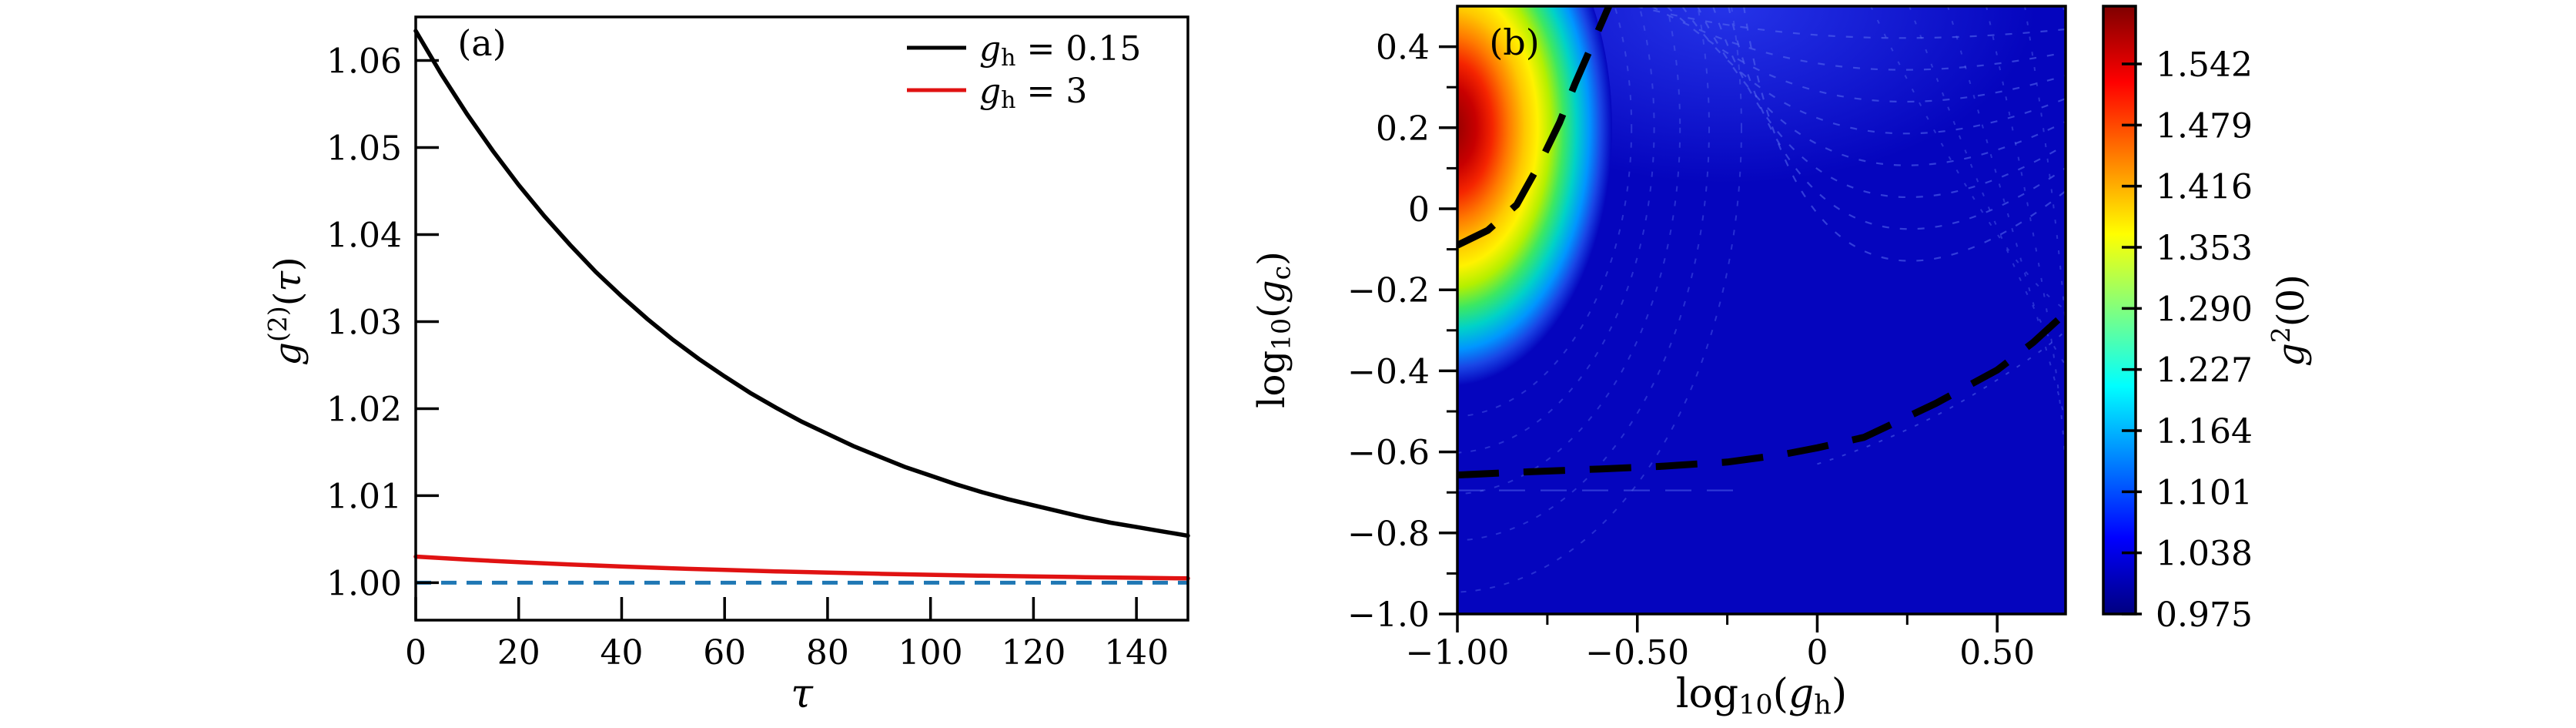 This screenshot has height=728, width=2576. Describe the element at coordinates (2205, 492) in the screenshot. I see `colorbar-tick-label: 1.101` at that location.